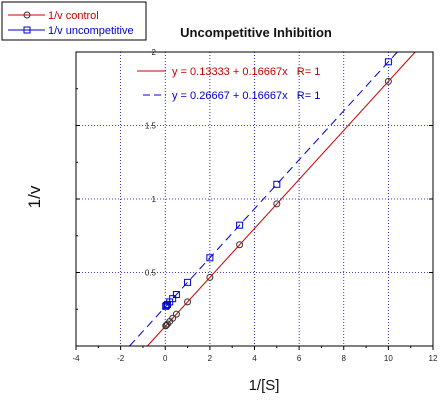 The width and height of the screenshot is (446, 401). Describe the element at coordinates (121, 358) in the screenshot. I see `x-tick-label: -2` at that location.